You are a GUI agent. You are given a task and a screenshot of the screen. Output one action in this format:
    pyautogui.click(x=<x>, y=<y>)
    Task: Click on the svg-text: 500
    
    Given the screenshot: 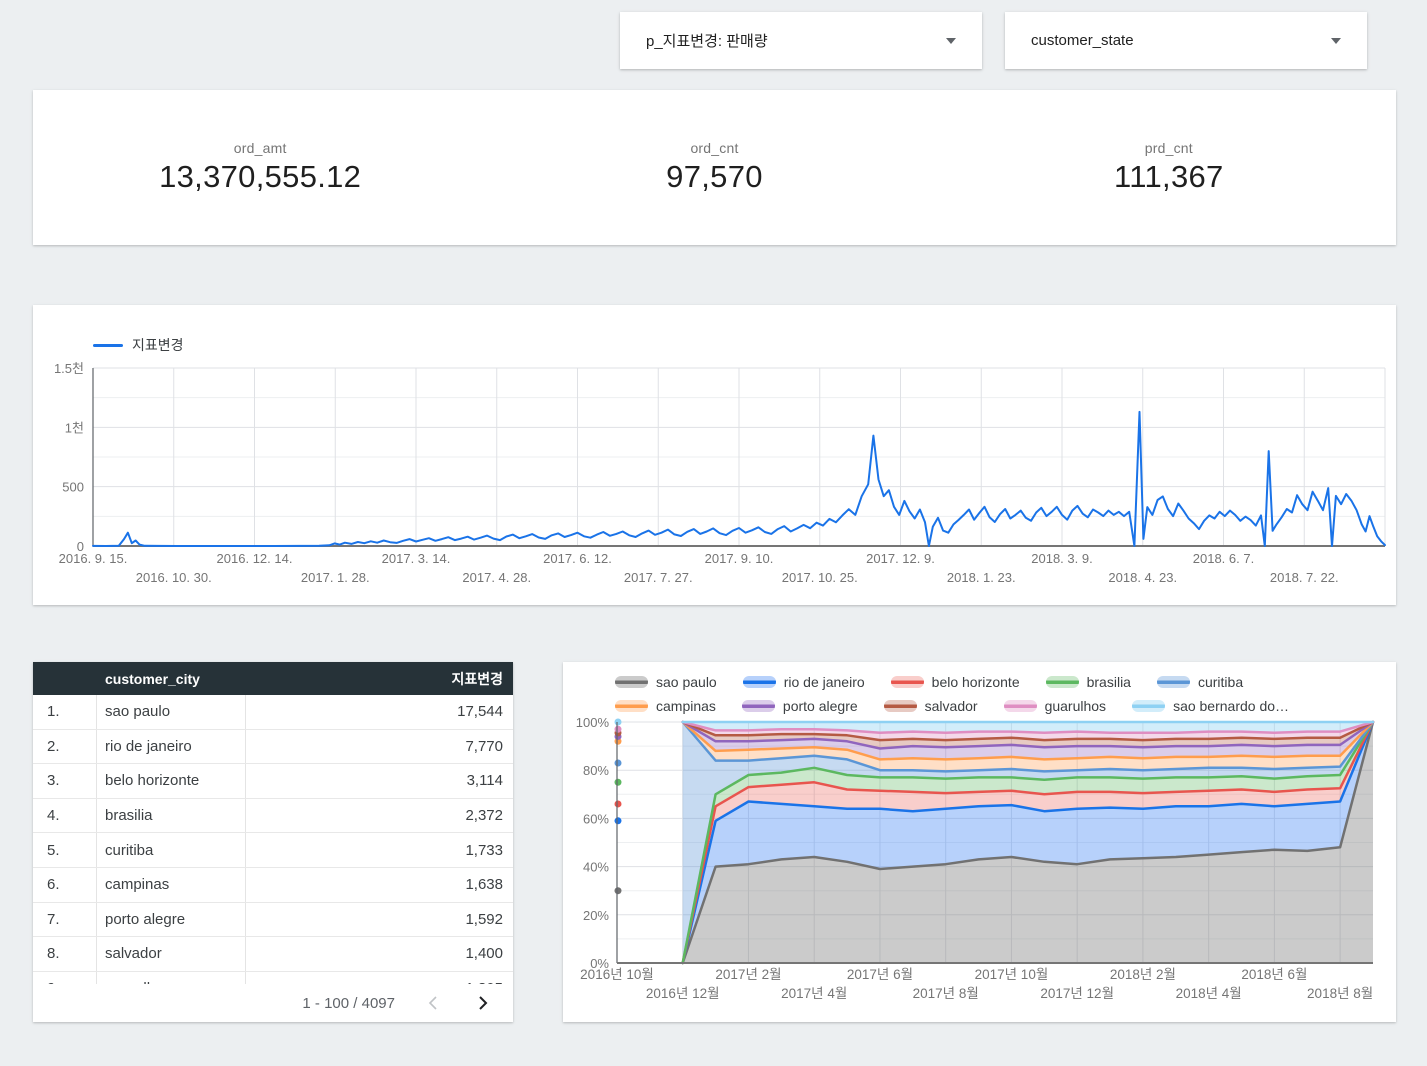 What is the action you would take?
    pyautogui.click(x=73, y=487)
    